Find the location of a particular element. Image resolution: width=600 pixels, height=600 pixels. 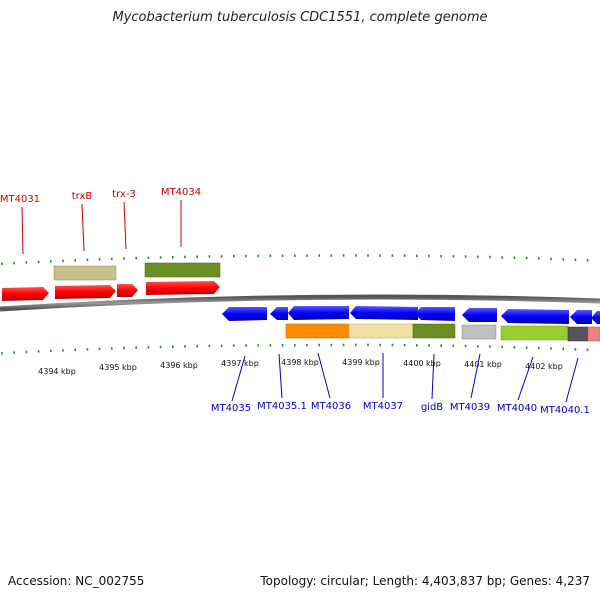

kbp-label: 4402 kbp is located at coordinates (544, 366).